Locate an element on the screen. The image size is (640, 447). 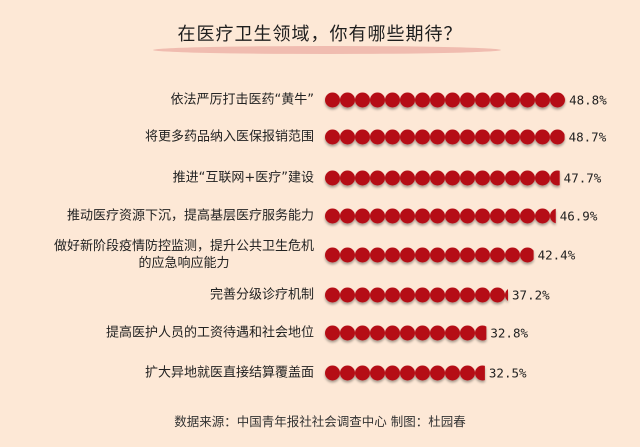
category-label: 扩大异地就医直接结算覆盖面 is located at coordinates (229, 373).